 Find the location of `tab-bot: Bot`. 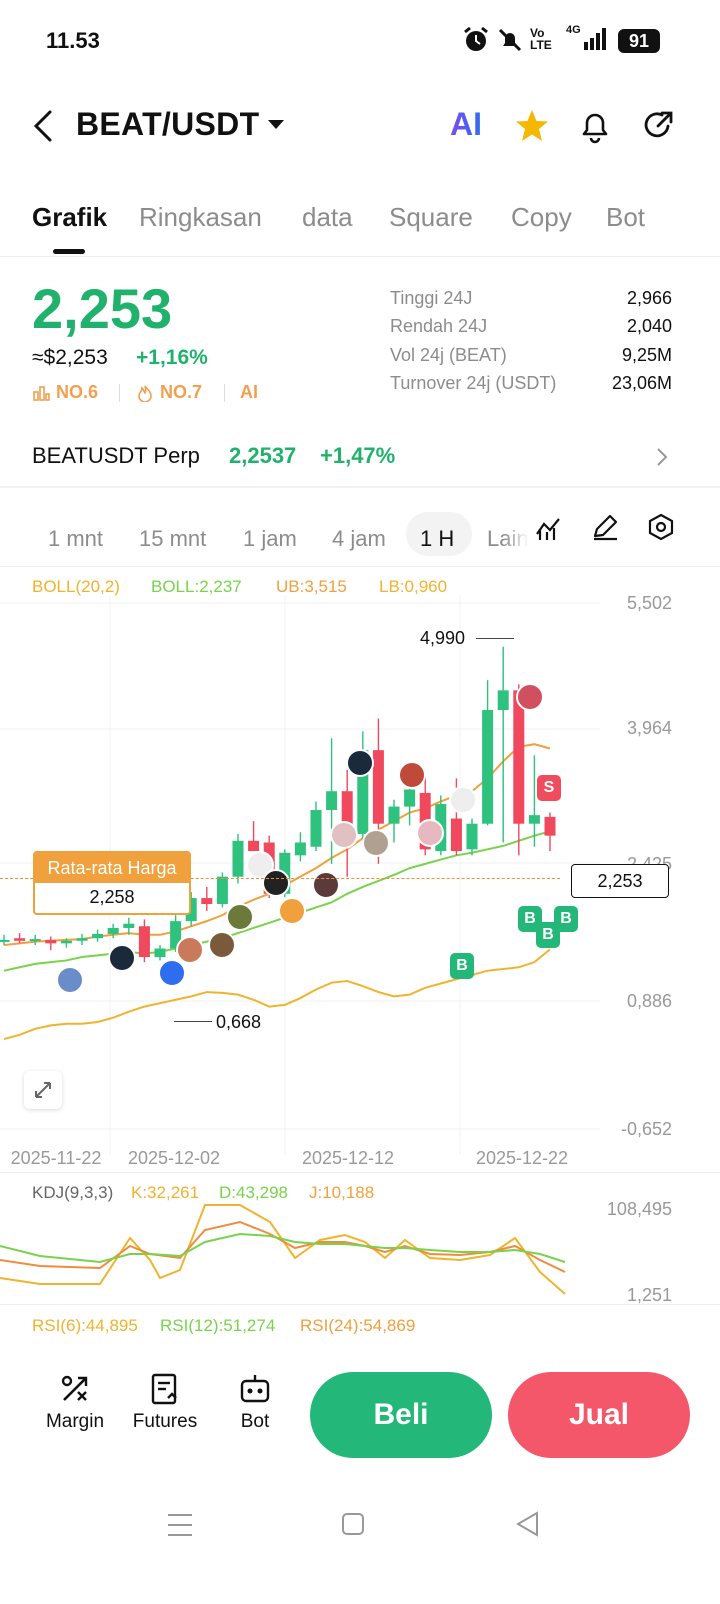

tab-bot: Bot is located at coordinates (626, 217).